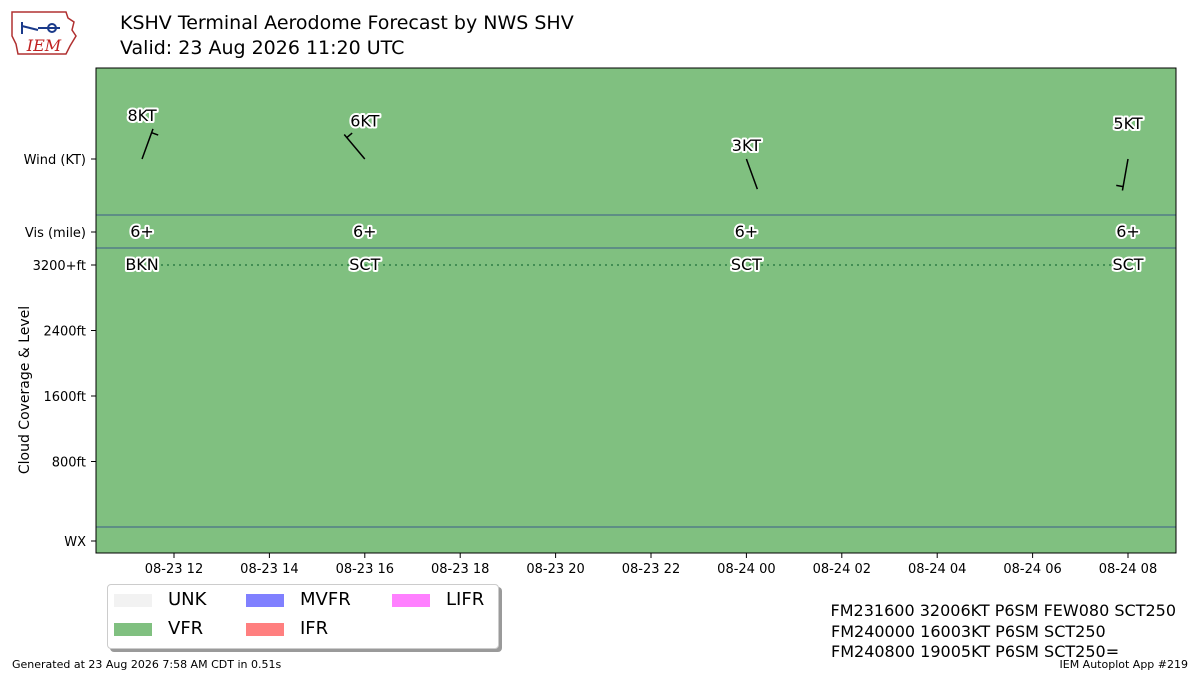 This screenshot has height=675, width=1200. Describe the element at coordinates (158, 628) in the screenshot. I see `legend-item-vfr: VFR` at that location.